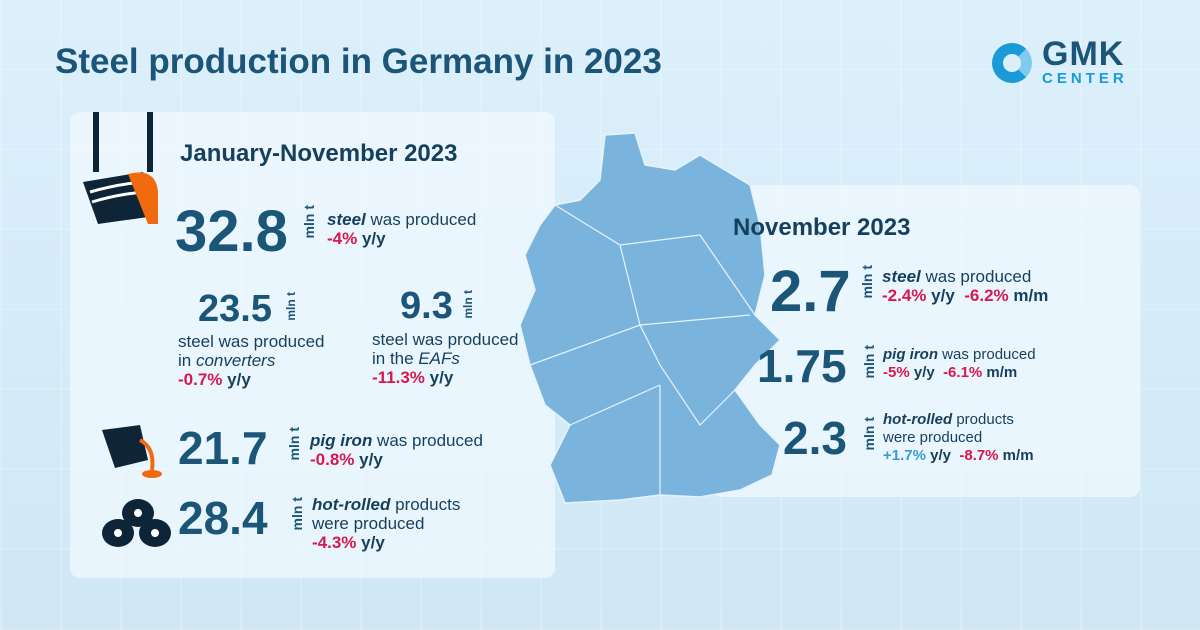 The image size is (1200, 630). What do you see at coordinates (235, 360) in the screenshot?
I see `label-em: converters` at bounding box center [235, 360].